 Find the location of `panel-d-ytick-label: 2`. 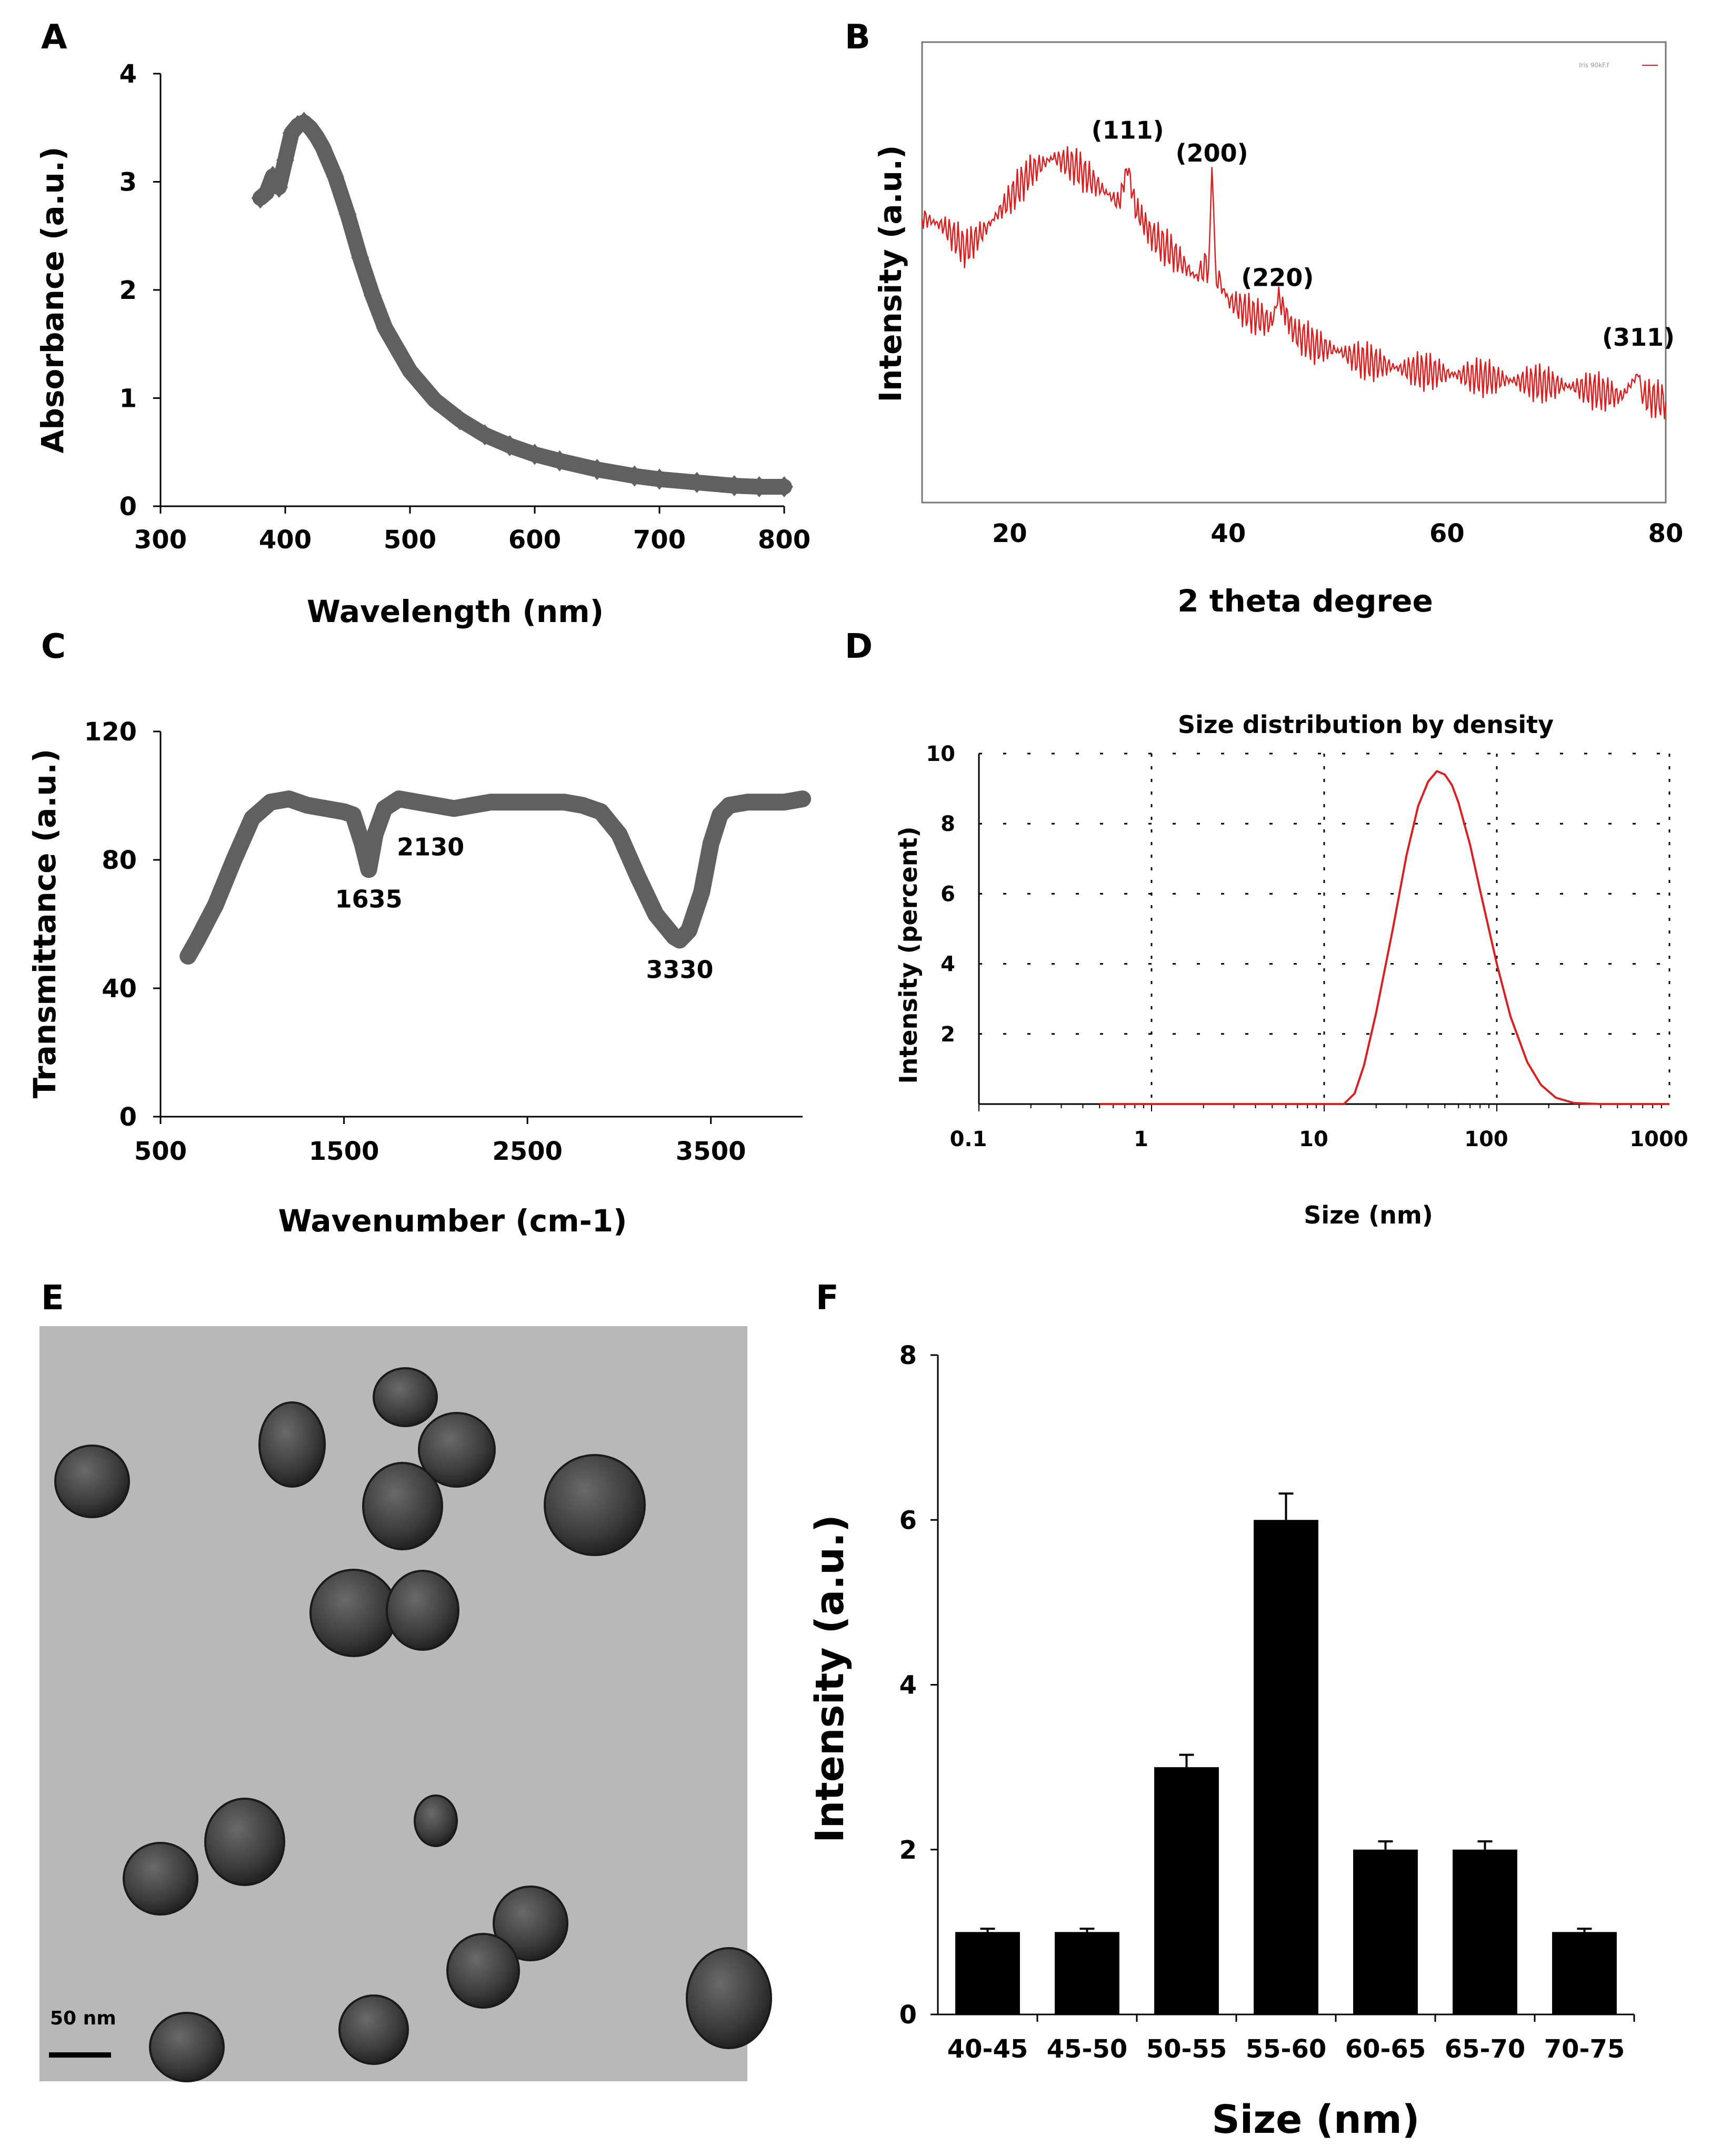

panel-d-ytick-label: 2 is located at coordinates (948, 1034).